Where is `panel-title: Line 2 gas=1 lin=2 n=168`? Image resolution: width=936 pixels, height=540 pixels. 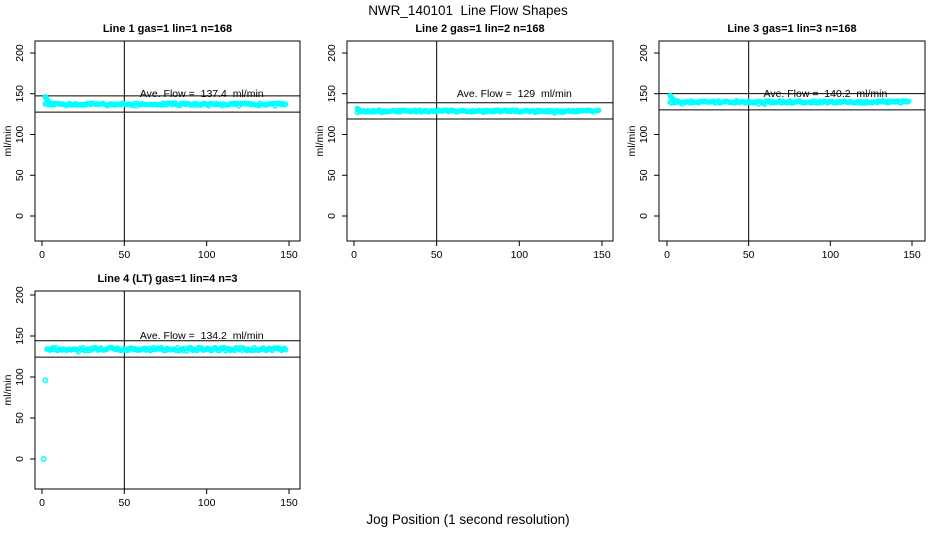
panel-title: Line 2 gas=1 lin=2 n=168 is located at coordinates (479, 29).